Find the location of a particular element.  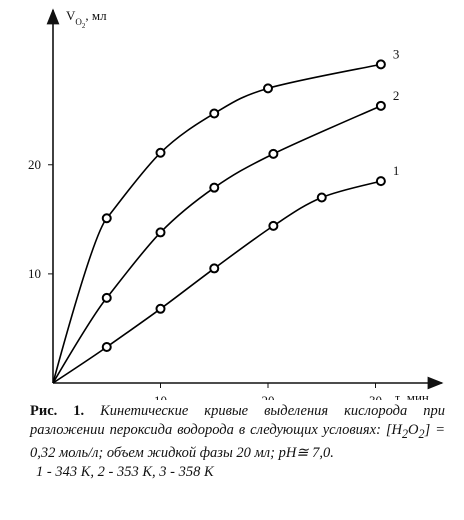

y-label-subsub: 2 is located at coordinates (84, 26).